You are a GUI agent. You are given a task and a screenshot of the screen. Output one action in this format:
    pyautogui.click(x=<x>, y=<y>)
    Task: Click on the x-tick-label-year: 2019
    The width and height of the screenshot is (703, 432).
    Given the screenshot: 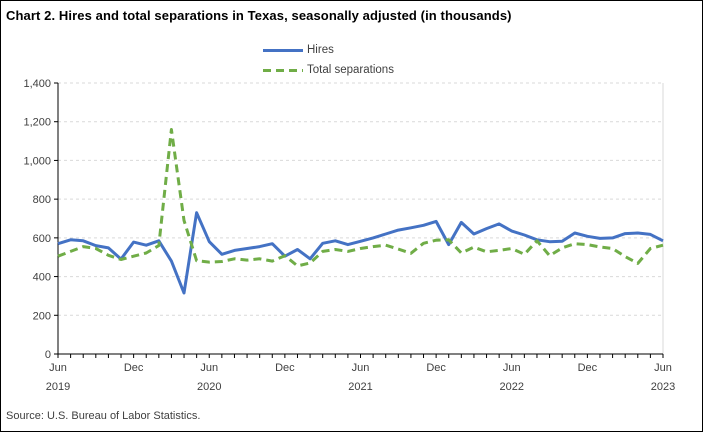 What is the action you would take?
    pyautogui.click(x=58, y=387)
    